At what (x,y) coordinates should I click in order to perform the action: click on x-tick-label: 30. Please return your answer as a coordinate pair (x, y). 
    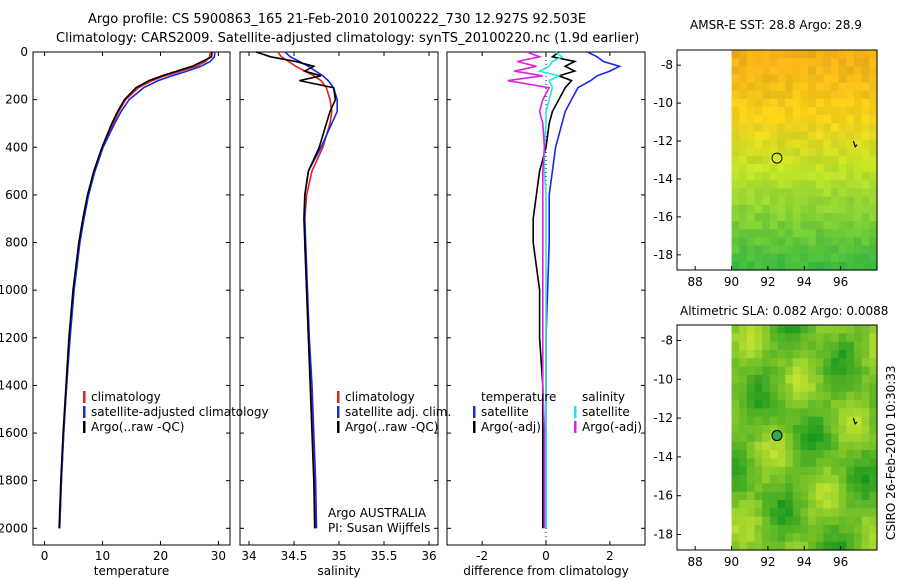
    Looking at the image, I should click on (218, 556).